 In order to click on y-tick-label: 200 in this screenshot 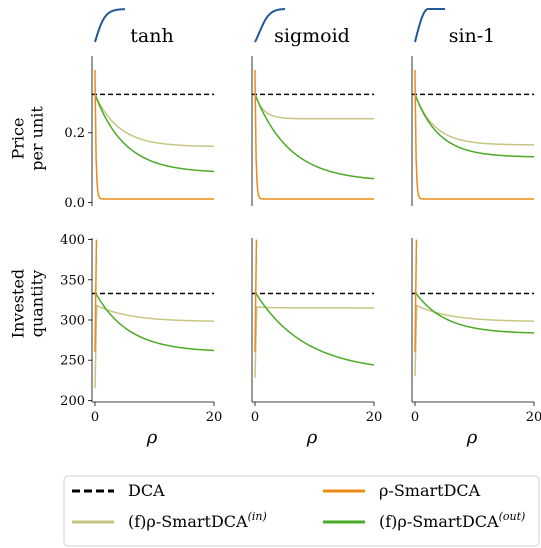, I will do `click(72, 401)`.